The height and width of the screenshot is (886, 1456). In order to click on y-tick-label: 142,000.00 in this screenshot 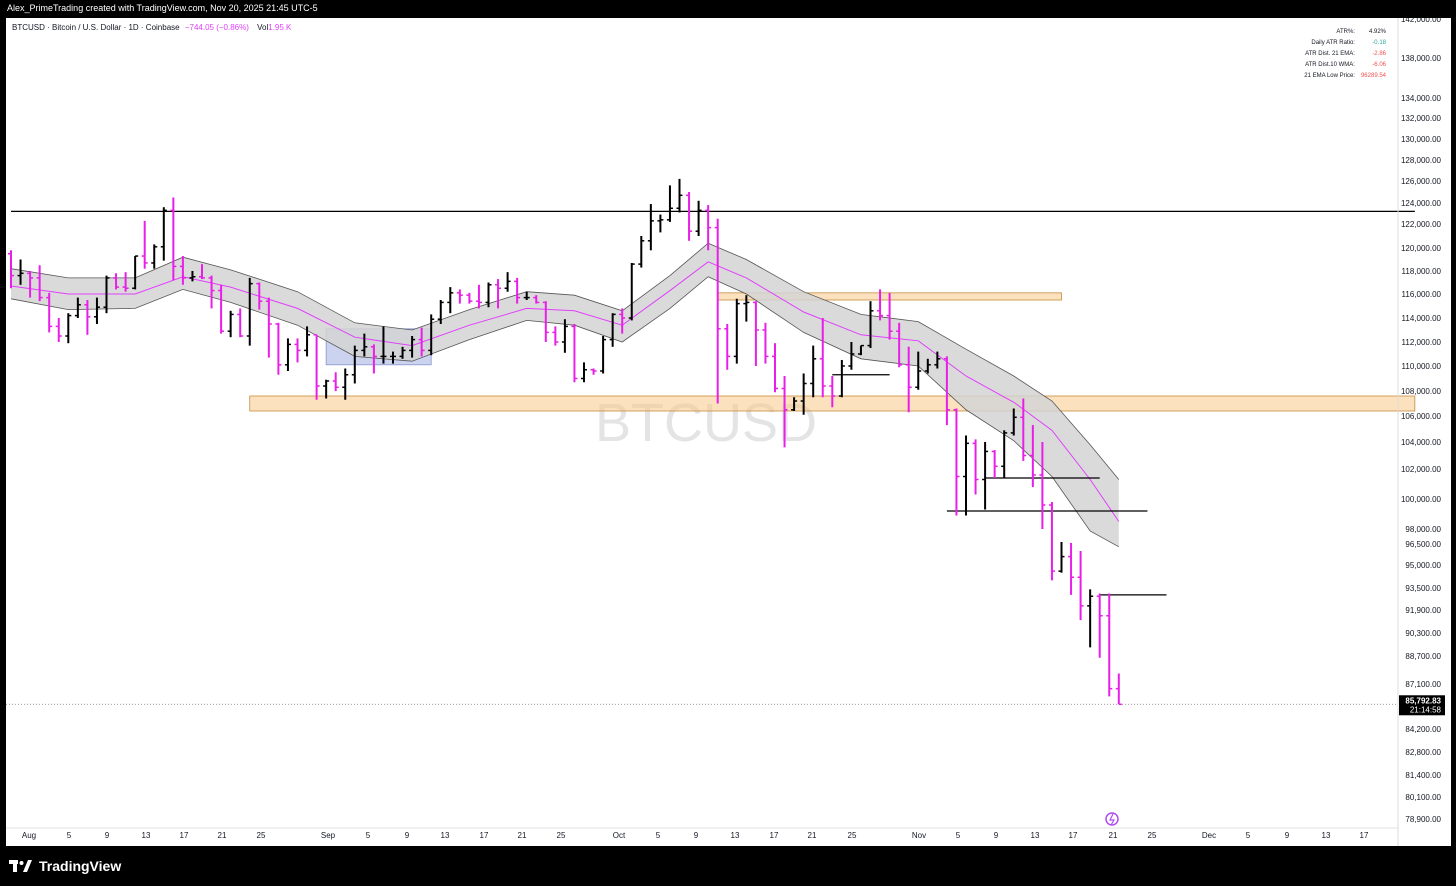, I will do `click(1421, 21)`.